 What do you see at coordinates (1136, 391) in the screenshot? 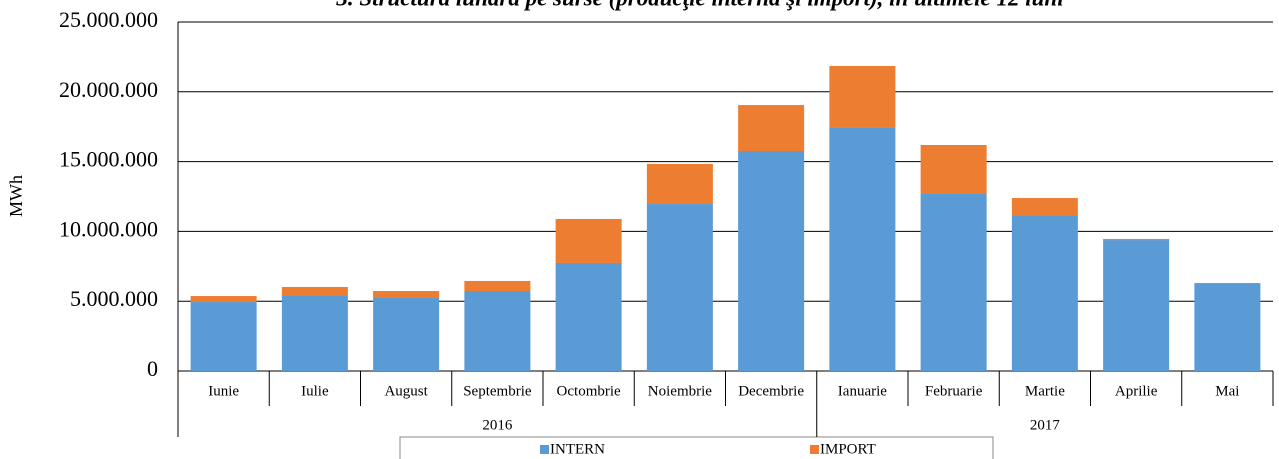
I see `x-tick-label: Aprilie` at bounding box center [1136, 391].